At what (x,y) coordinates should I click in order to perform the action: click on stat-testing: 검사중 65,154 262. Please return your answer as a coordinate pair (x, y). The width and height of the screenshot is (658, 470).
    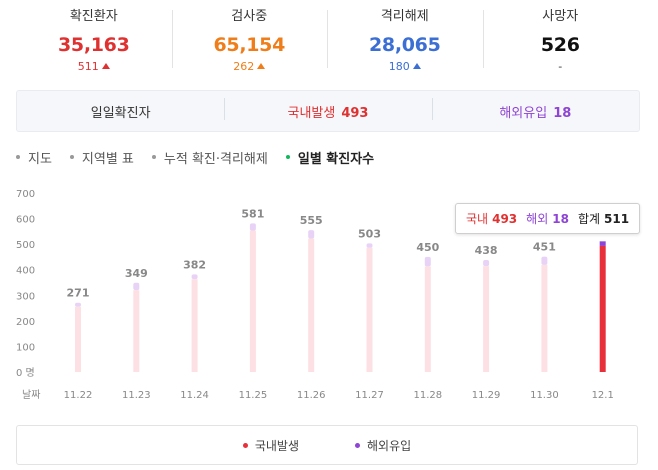
    Looking at the image, I should click on (249, 40).